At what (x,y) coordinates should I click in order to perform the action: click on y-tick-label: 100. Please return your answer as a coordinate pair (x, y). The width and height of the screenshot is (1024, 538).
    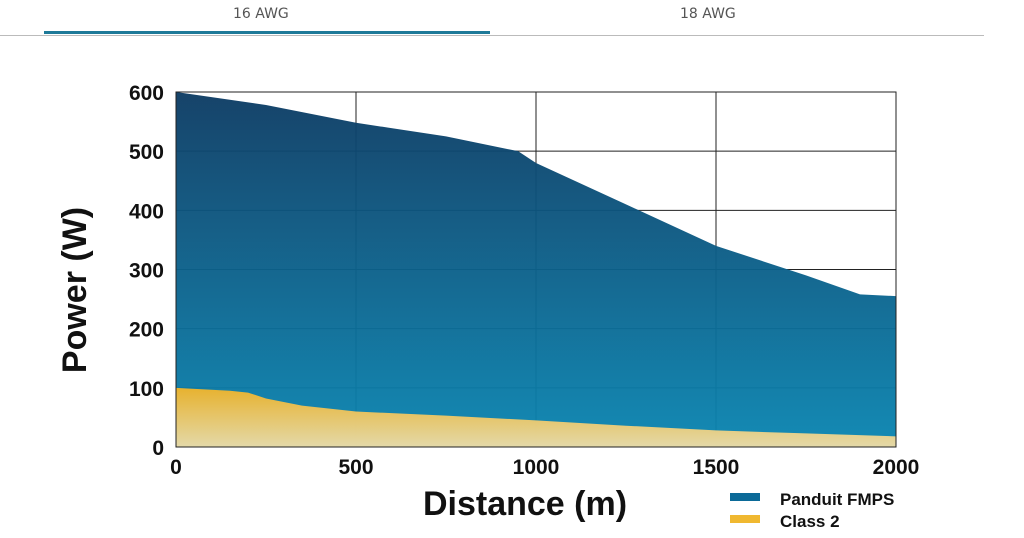
    Looking at the image, I should click on (146, 389).